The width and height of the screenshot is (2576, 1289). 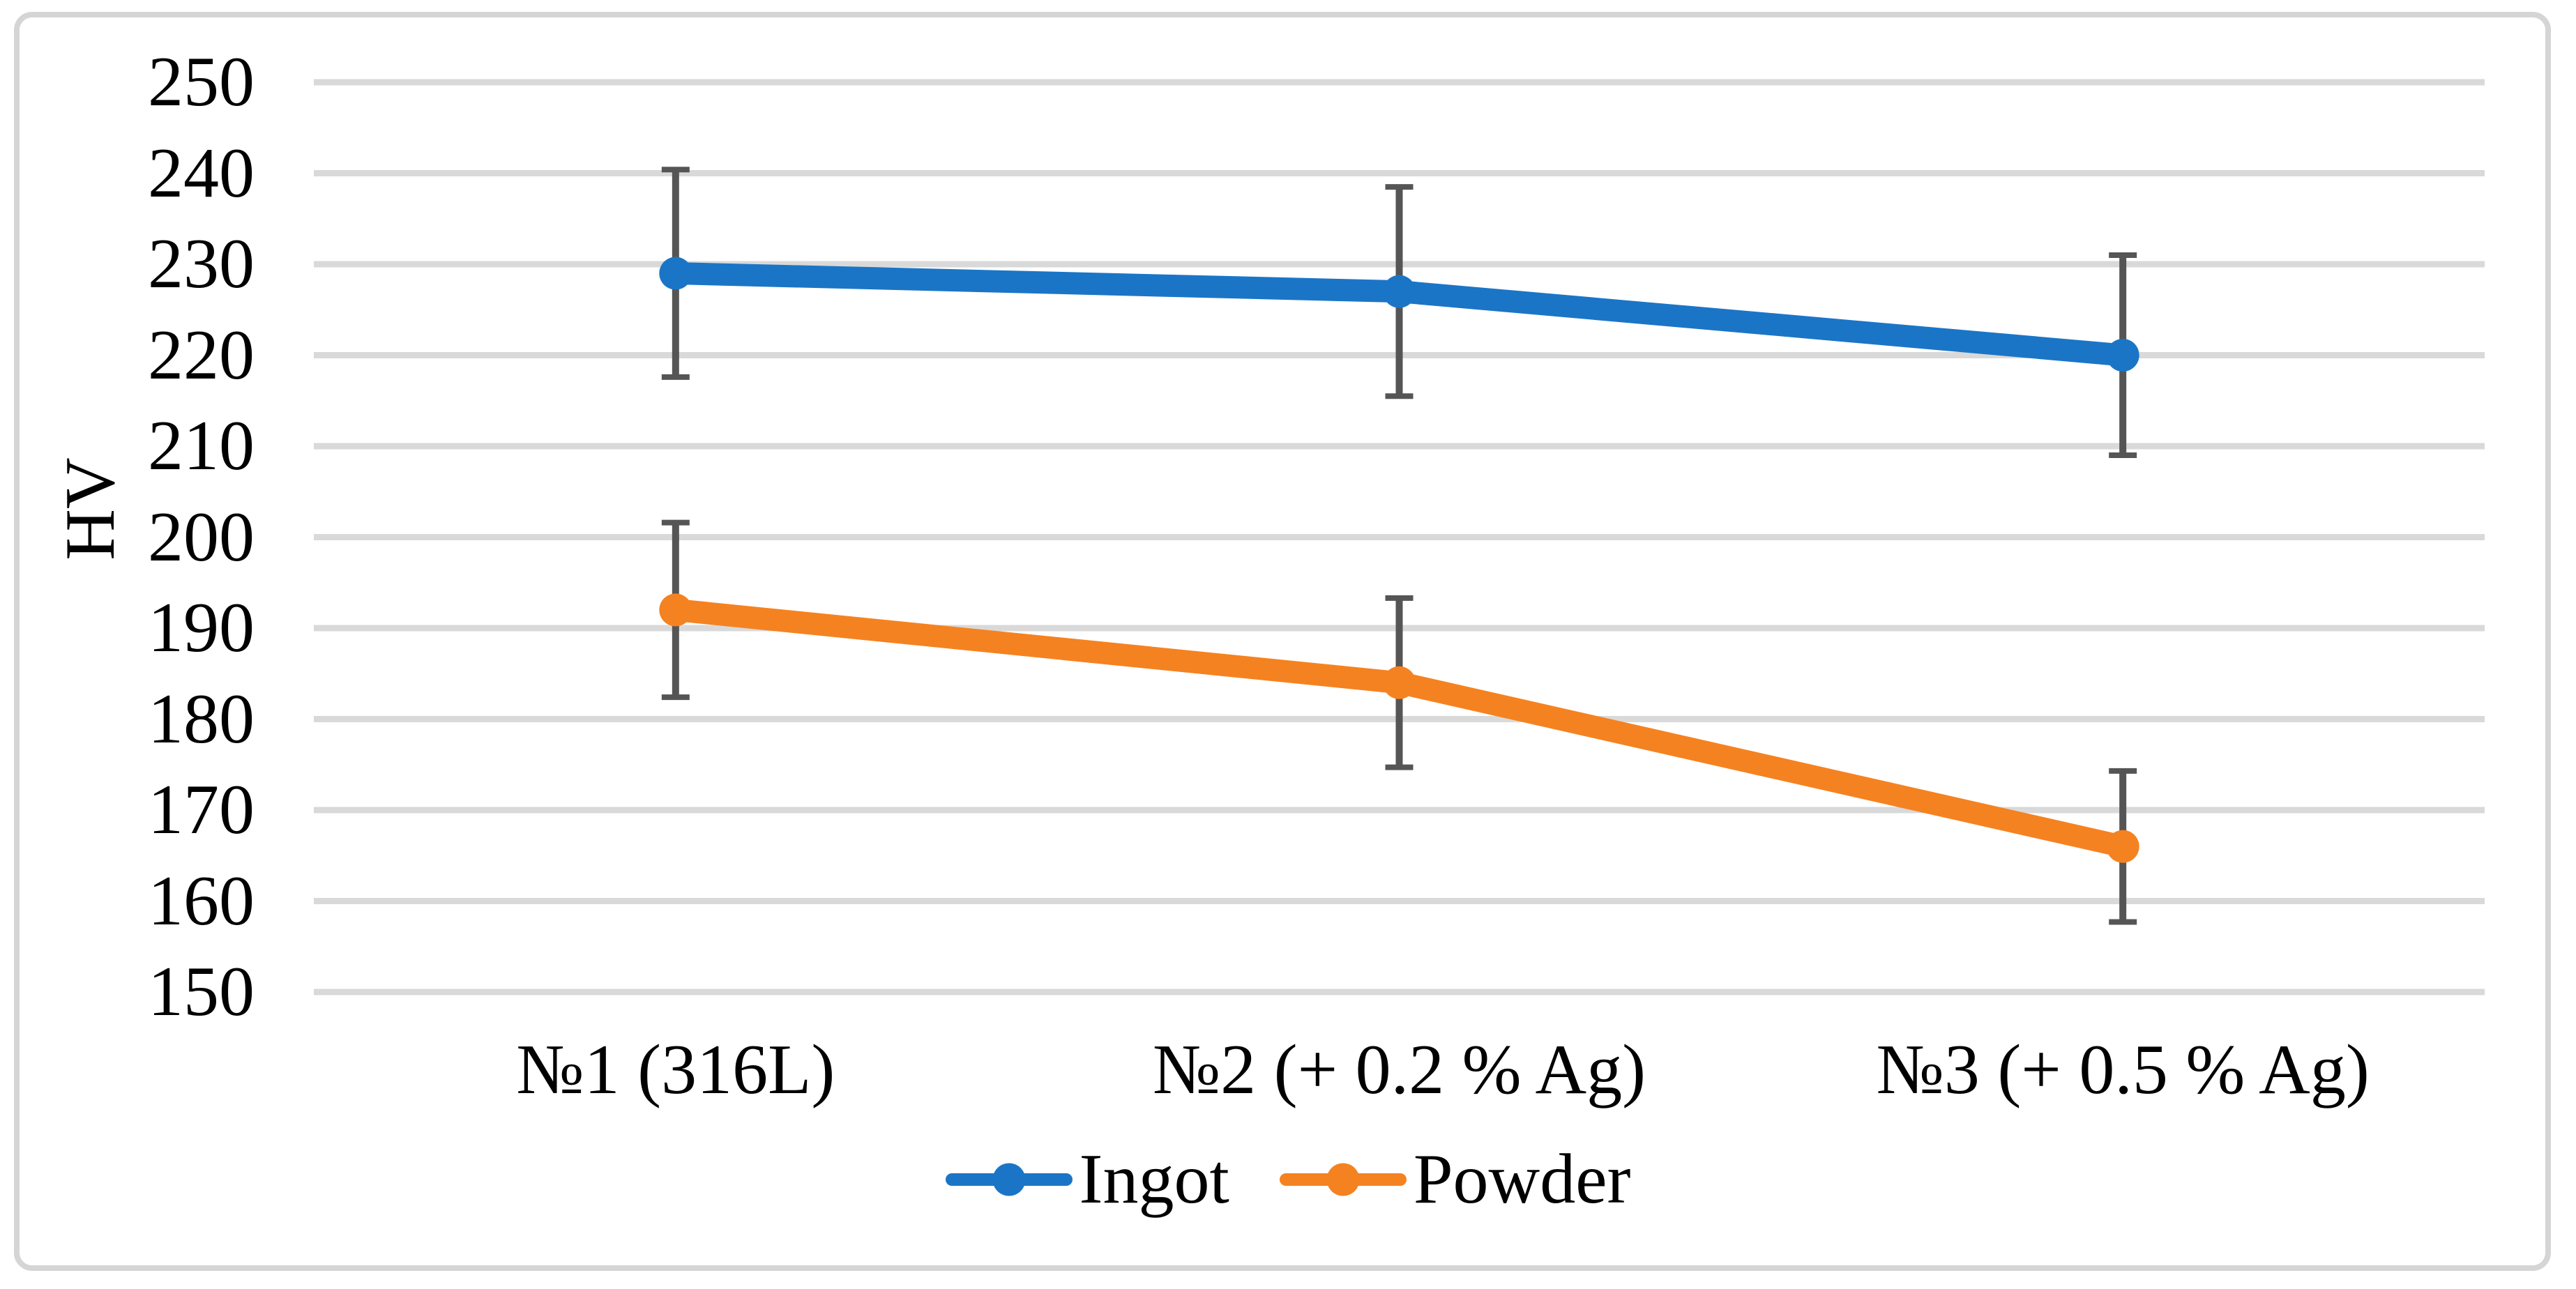 What do you see at coordinates (201, 991) in the screenshot?
I see `y-tick-label: 150` at bounding box center [201, 991].